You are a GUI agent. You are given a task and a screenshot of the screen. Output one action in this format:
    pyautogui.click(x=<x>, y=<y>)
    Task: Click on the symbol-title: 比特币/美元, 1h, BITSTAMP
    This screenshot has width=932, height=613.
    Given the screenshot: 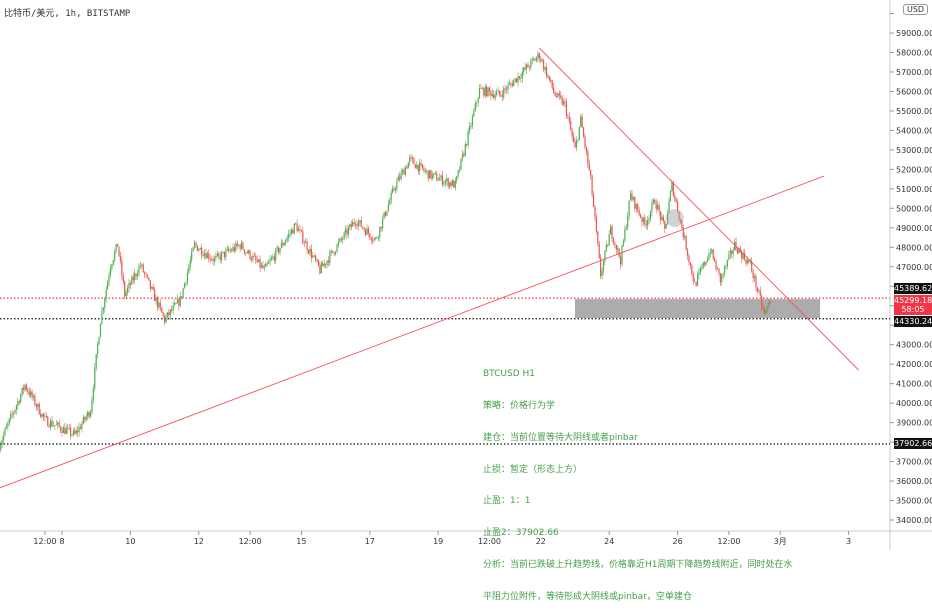 What is the action you would take?
    pyautogui.click(x=67, y=14)
    